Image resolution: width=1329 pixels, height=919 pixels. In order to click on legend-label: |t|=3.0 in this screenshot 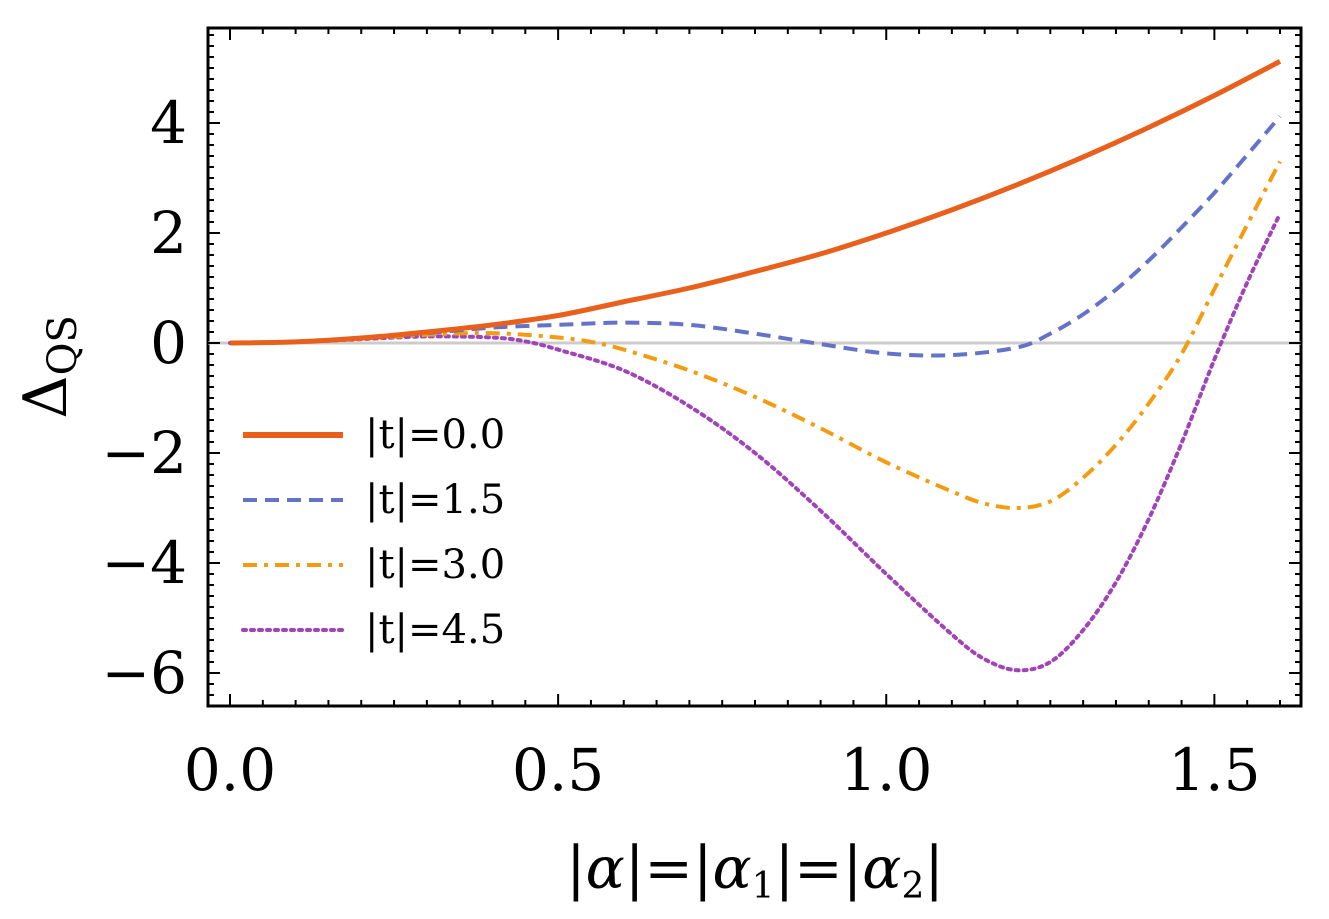, I will do `click(435, 565)`.